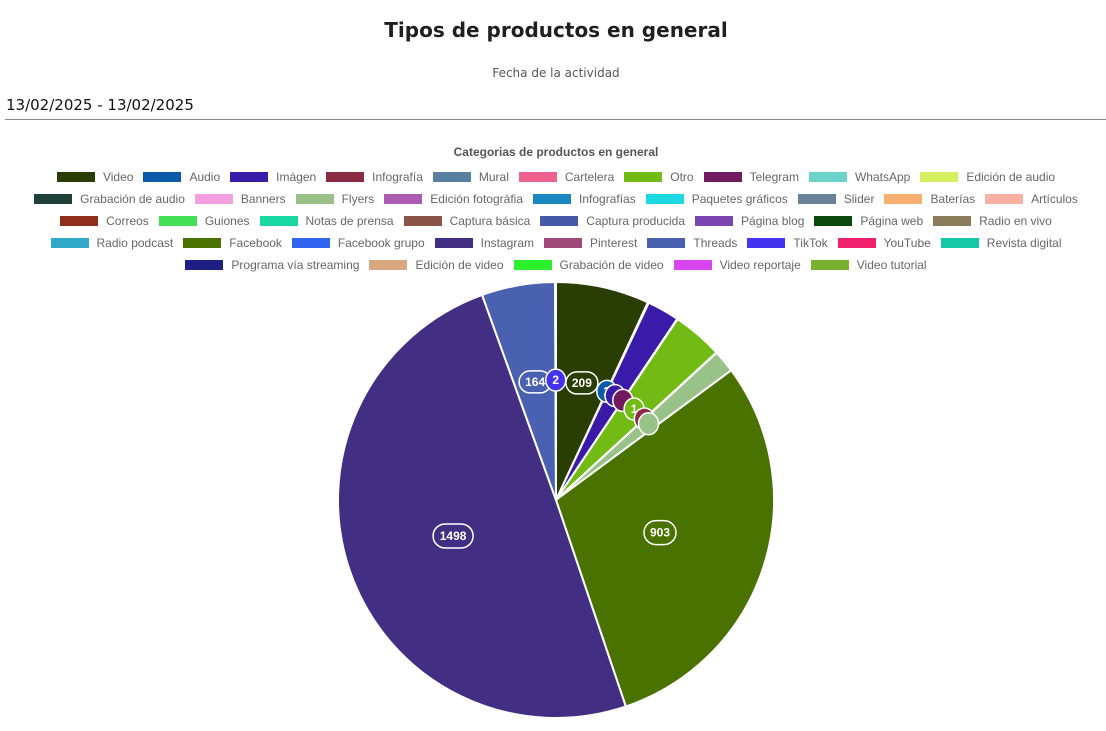 The height and width of the screenshot is (731, 1106). What do you see at coordinates (476, 199) in the screenshot?
I see `legend-label: Edición fotográfia` at bounding box center [476, 199].